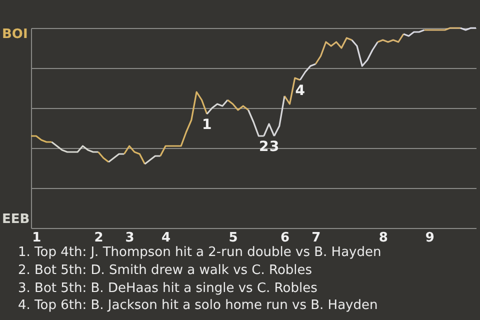 Image resolution: width=480 pixels, height=320 pixels. I want to click on x-tick-label: 1, so click(37, 238).